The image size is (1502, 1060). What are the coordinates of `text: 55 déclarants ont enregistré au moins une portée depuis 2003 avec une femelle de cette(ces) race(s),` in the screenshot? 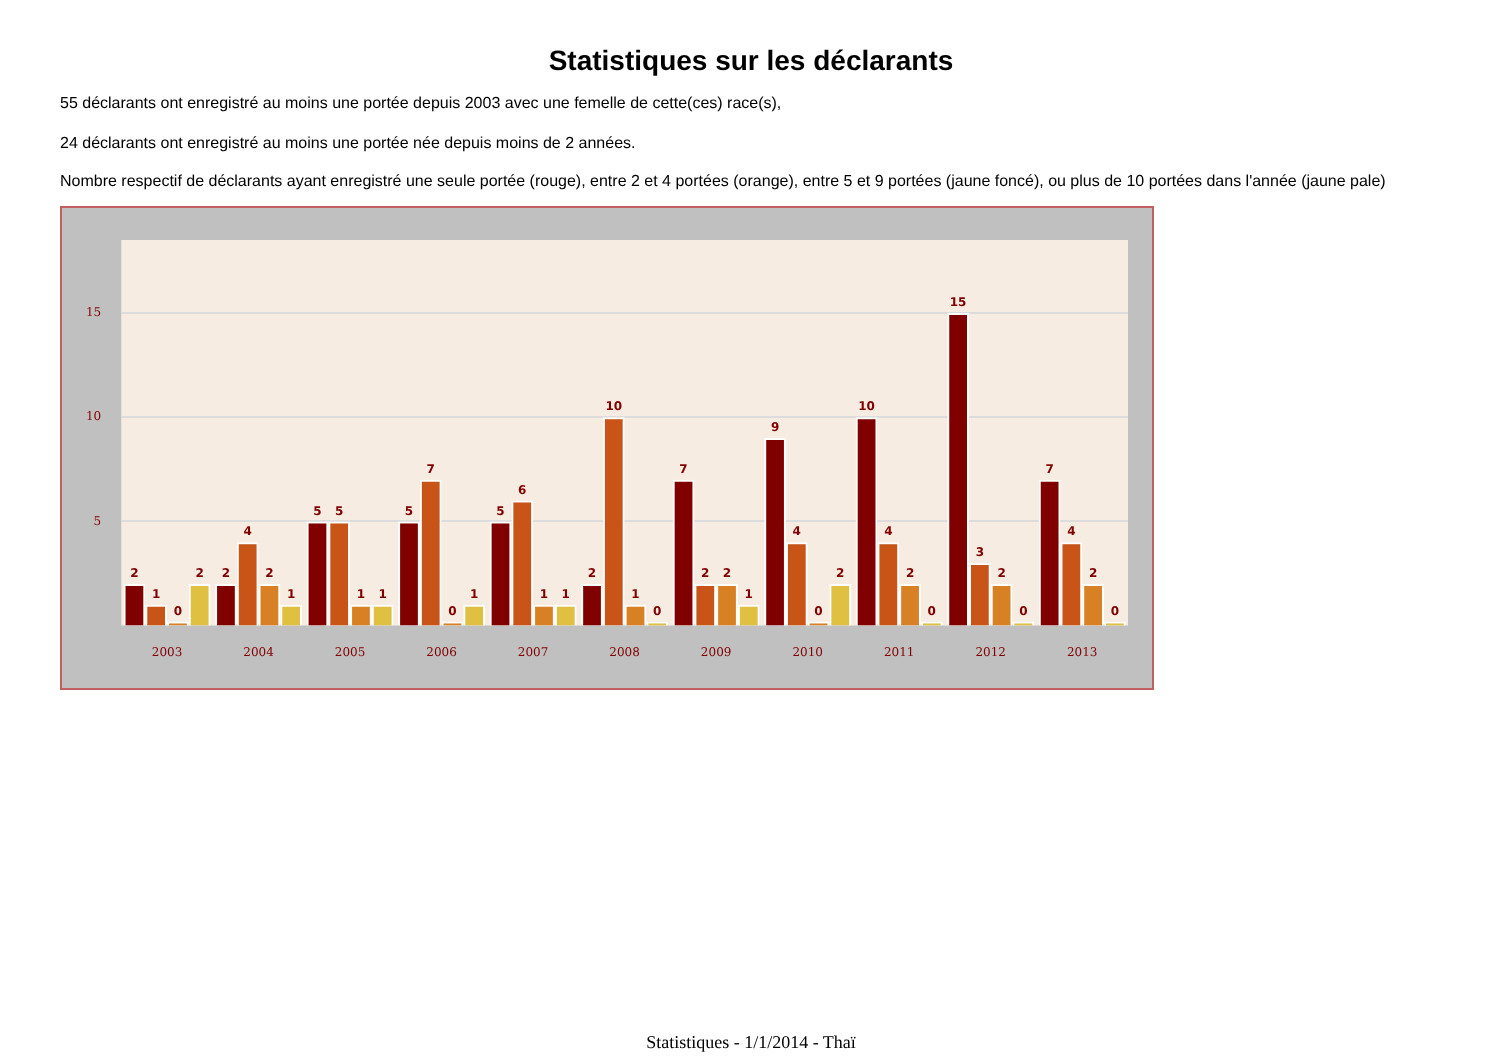 It's located at (421, 103).